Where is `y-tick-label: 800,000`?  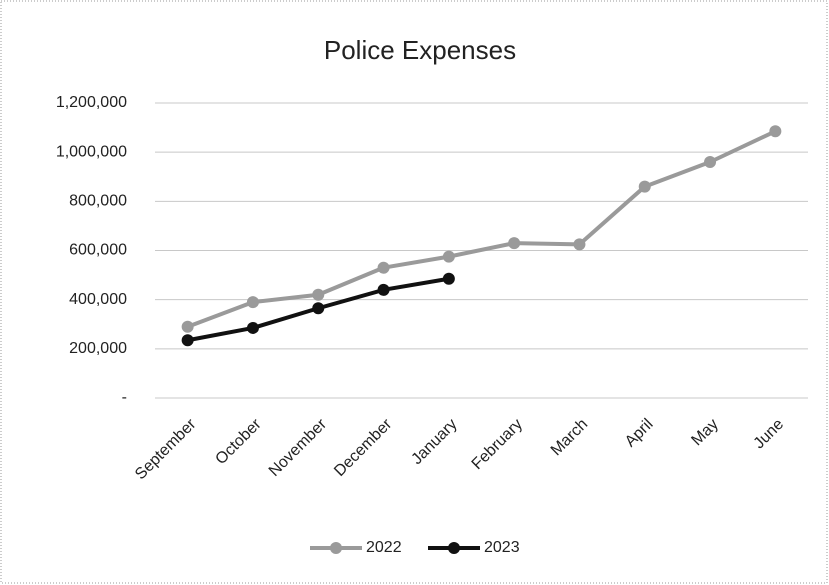 y-tick-label: 800,000 is located at coordinates (98, 201).